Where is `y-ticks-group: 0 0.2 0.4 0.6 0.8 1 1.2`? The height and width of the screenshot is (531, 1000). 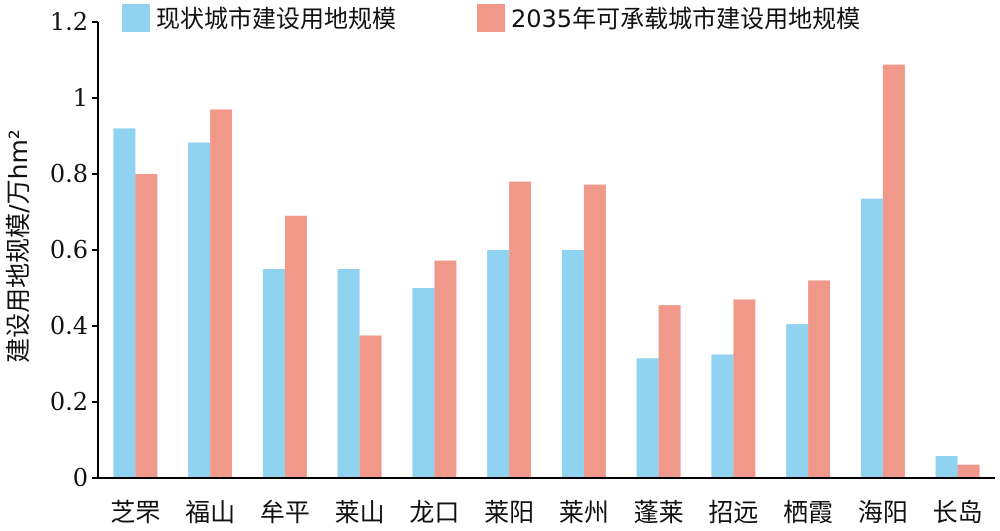
y-ticks-group: 0 0.2 0.4 0.6 0.8 1 1.2 is located at coordinates (74, 250).